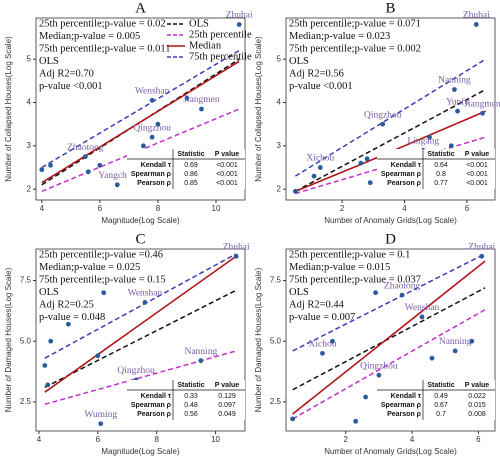 Image resolution: width=500 pixels, height=461 pixels. What do you see at coordinates (390, 8) in the screenshot?
I see `panel-title: B` at bounding box center [390, 8].